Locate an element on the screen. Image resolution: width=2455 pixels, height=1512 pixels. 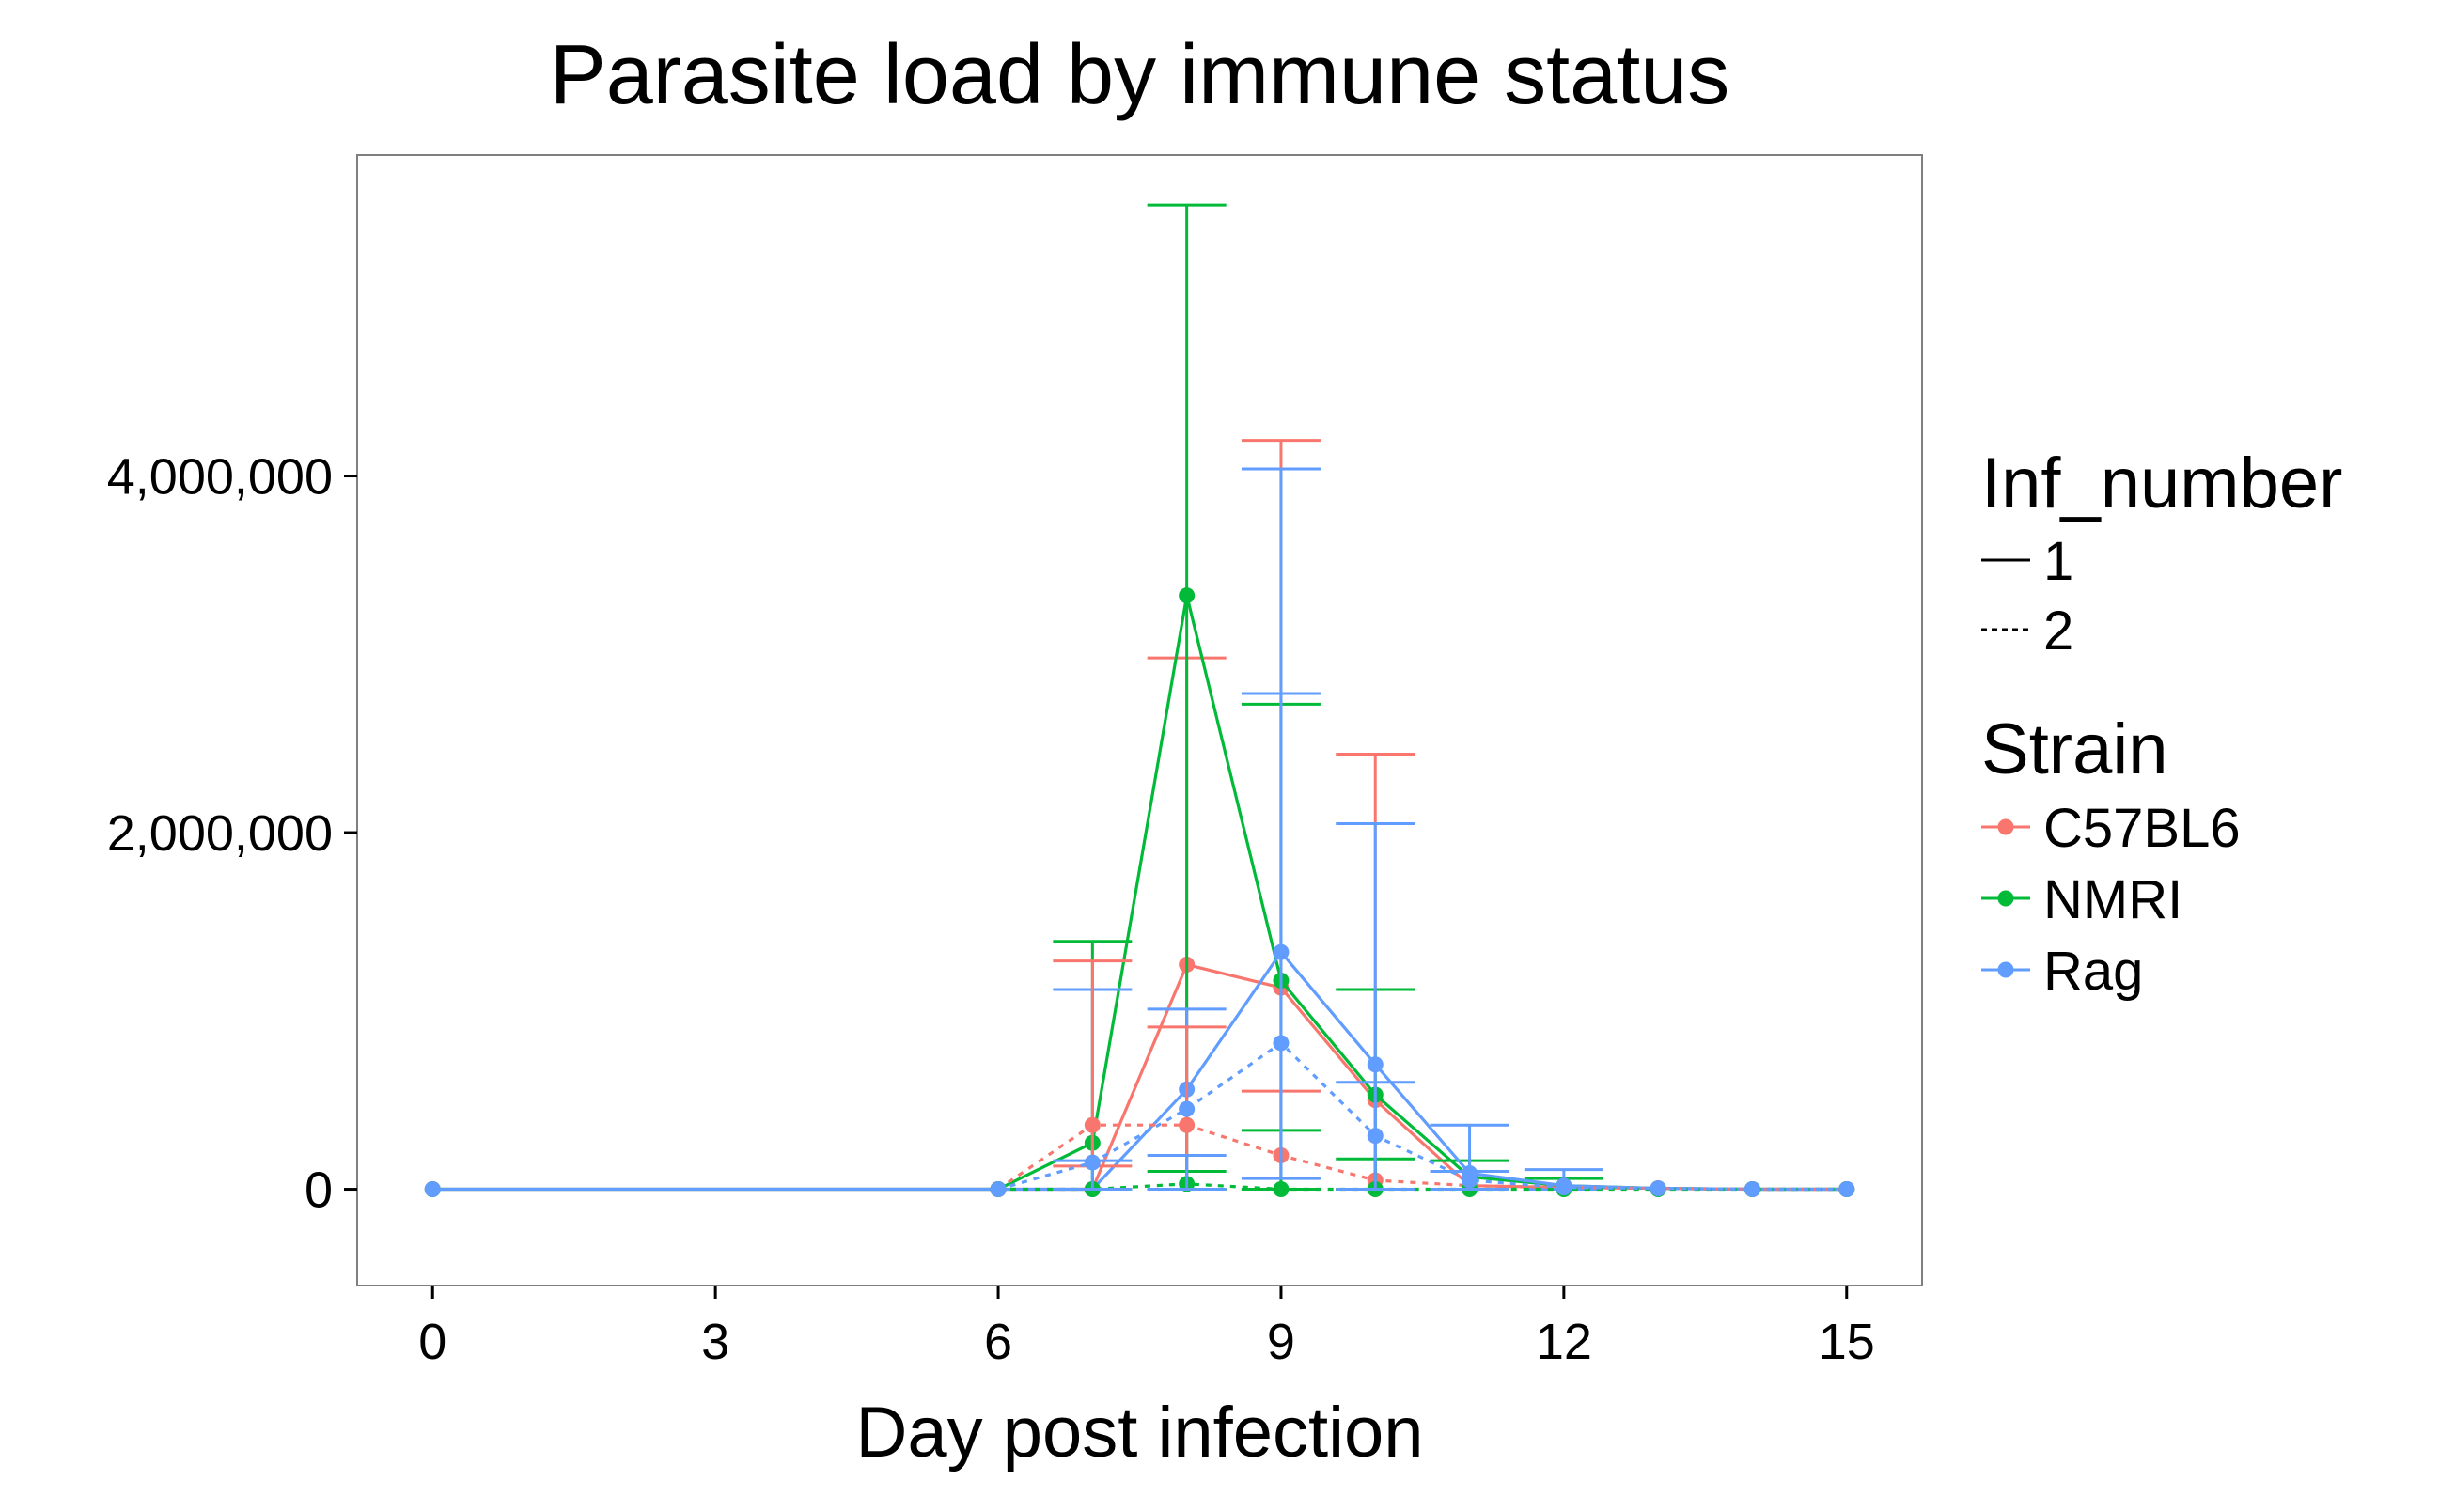
y-tick-label: 2,000,000 is located at coordinates (220, 833).